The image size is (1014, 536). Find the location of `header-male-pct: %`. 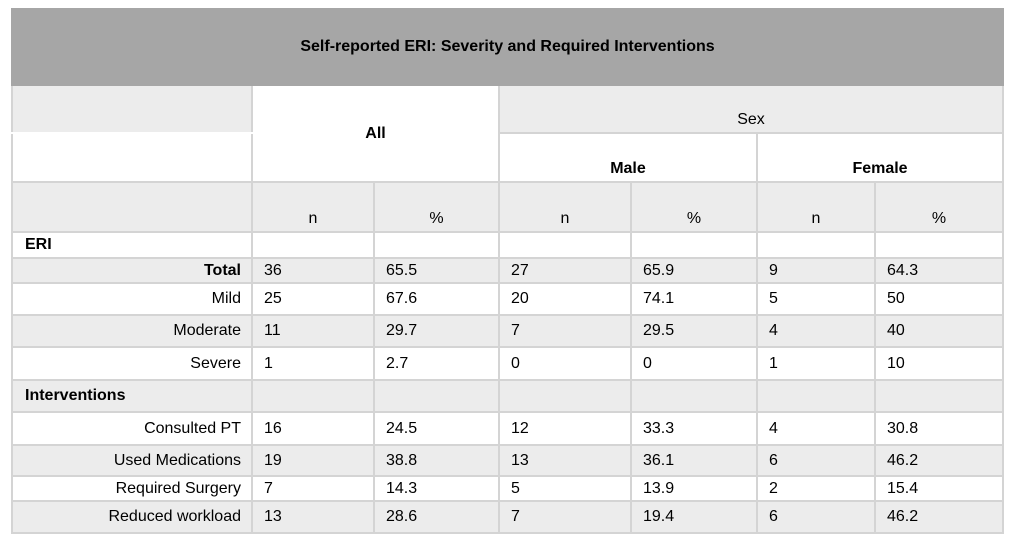

header-male-pct: % is located at coordinates (694, 207).